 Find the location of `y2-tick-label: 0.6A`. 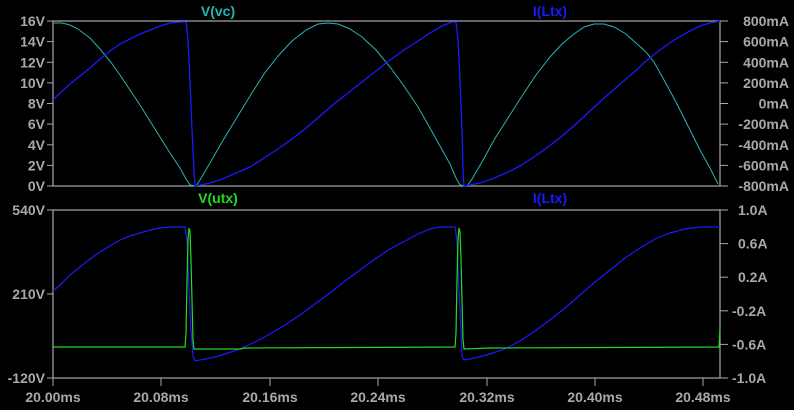

y2-tick-label: 0.6A is located at coordinates (753, 244).